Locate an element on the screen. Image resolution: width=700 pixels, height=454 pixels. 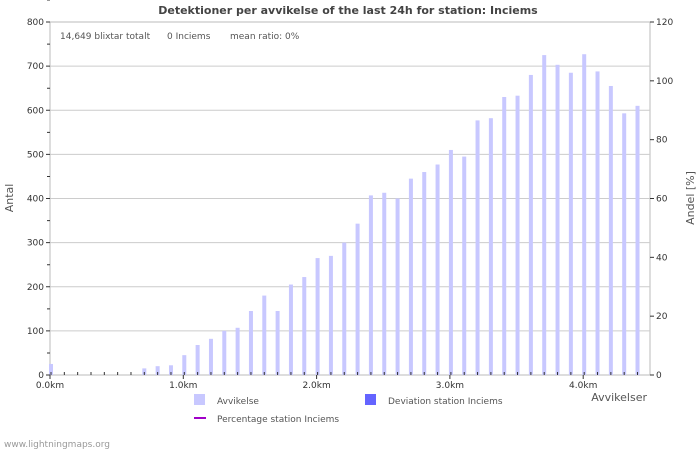
info-ratio: mean ratio: 0% is located at coordinates (265, 37).